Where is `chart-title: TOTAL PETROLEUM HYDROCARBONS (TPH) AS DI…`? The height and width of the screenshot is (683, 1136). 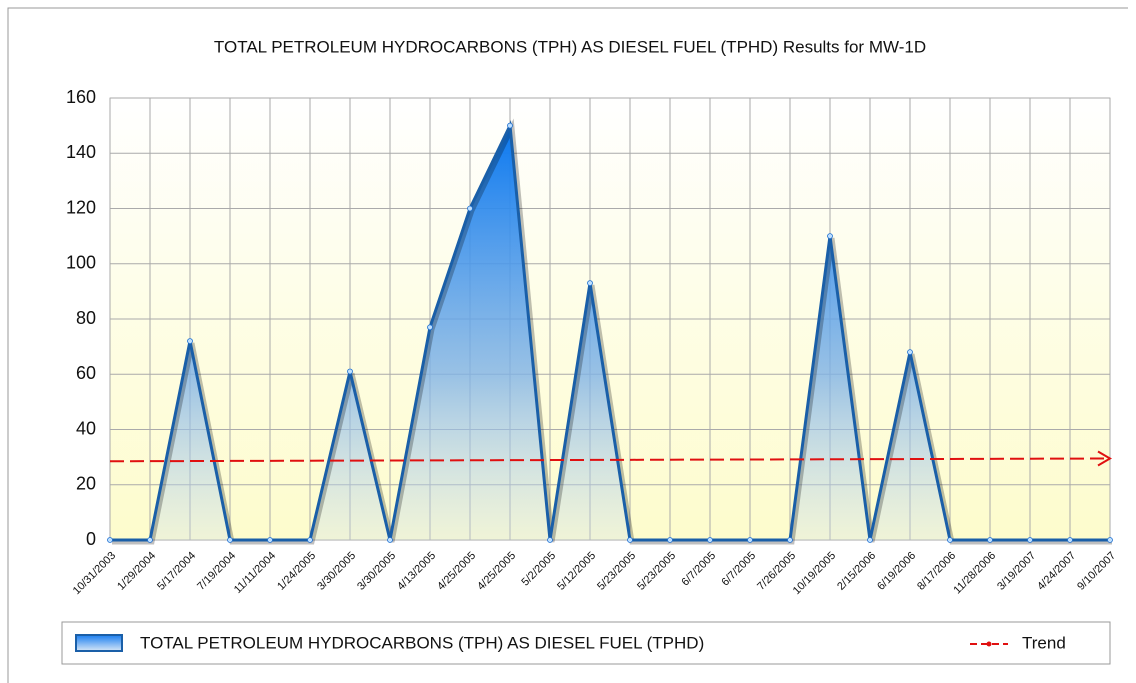 chart-title: TOTAL PETROLEUM HYDROCARBONS (TPH) AS DI… is located at coordinates (570, 46).